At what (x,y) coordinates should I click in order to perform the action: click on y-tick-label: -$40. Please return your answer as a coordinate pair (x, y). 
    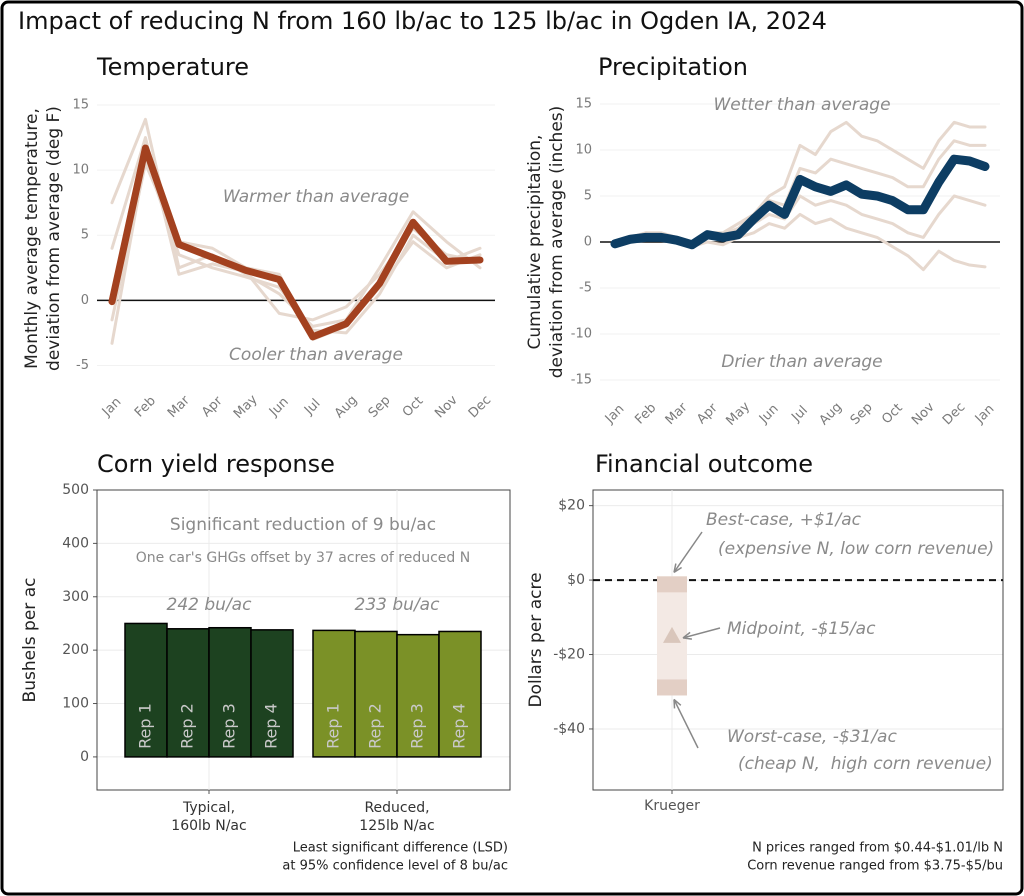
    Looking at the image, I should click on (569, 729).